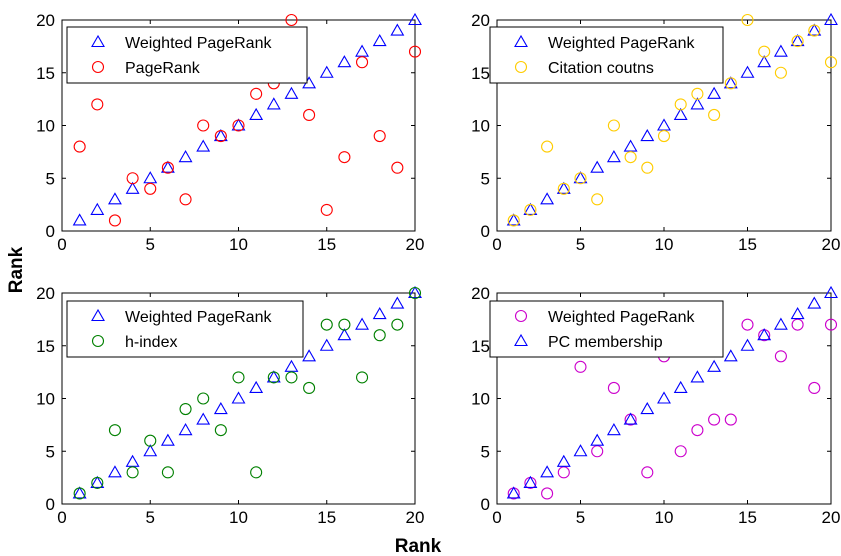  I want to click on x-tick-label: 10, so click(238, 244).